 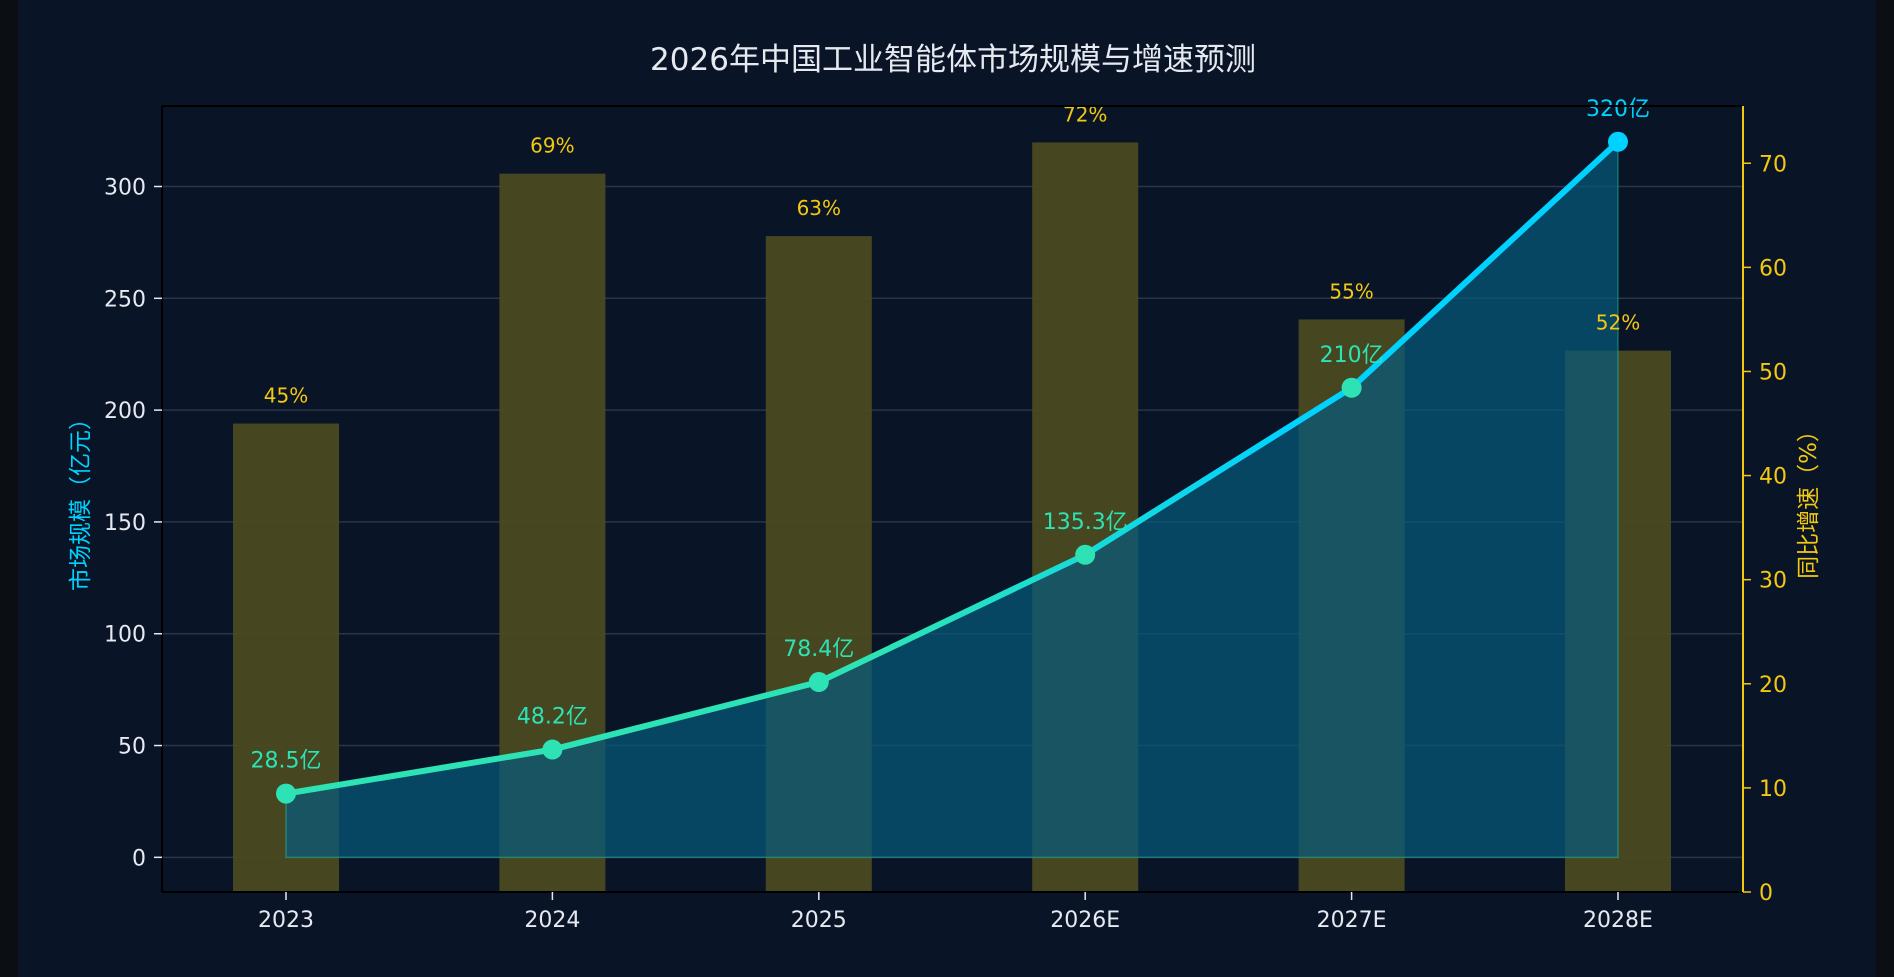 I want to click on market-size-label-2028E: 320亿, so click(x=1618, y=109).